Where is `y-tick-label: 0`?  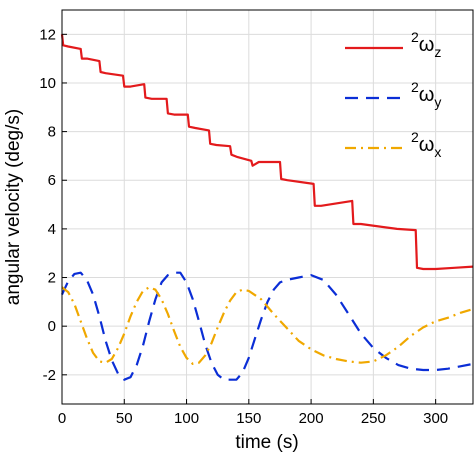 y-tick-label: 0 is located at coordinates (52, 326).